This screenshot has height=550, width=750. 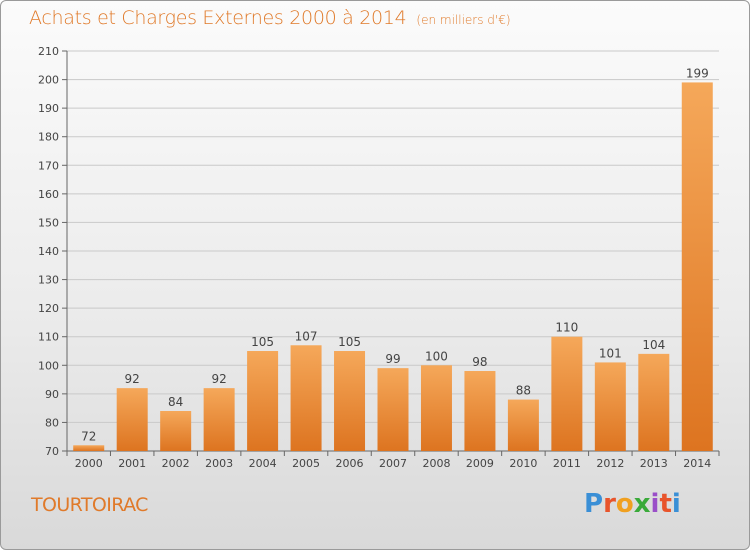 I want to click on y-tick-label: 120, so click(x=48, y=308).